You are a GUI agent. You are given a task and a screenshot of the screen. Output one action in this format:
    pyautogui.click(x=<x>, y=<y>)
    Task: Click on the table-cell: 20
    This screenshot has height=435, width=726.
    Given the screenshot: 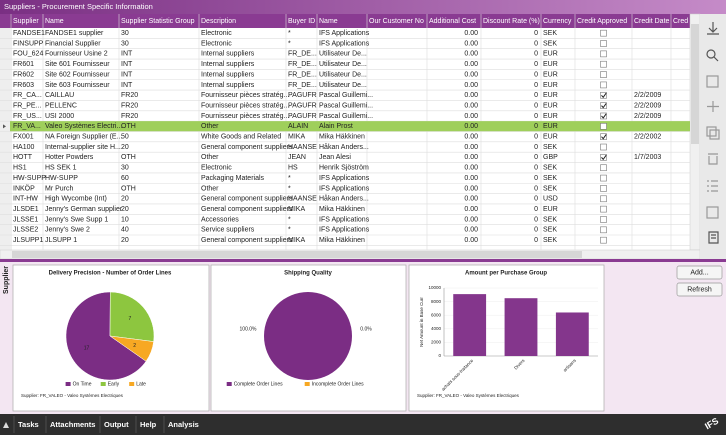 What is the action you would take?
    pyautogui.click(x=125, y=209)
    